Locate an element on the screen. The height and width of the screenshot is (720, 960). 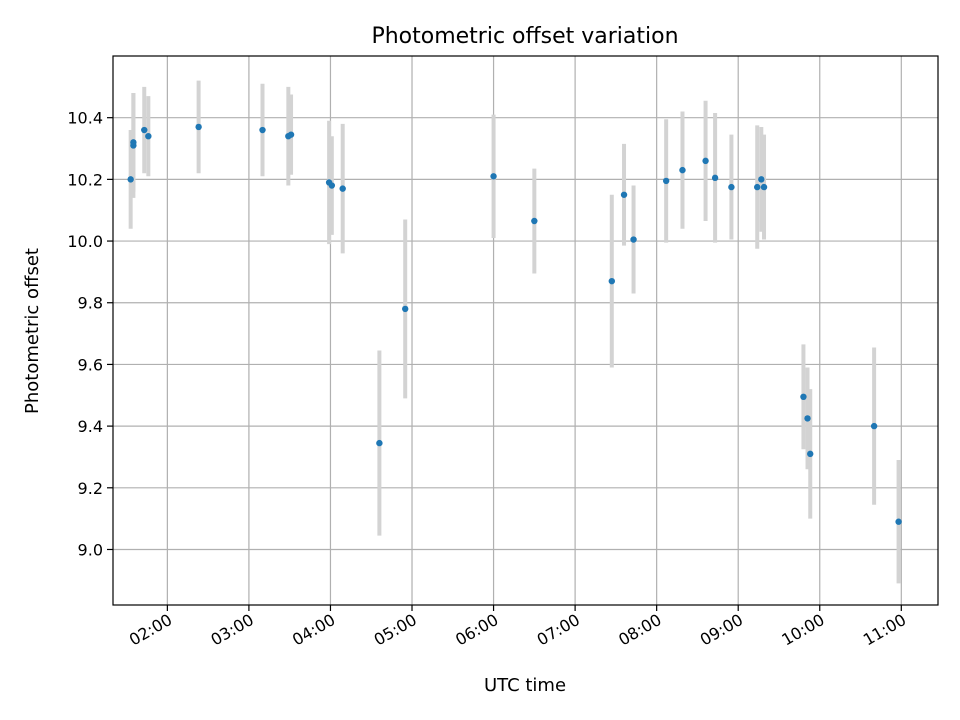
x-tick-label: 08:00 is located at coordinates (639, 630).